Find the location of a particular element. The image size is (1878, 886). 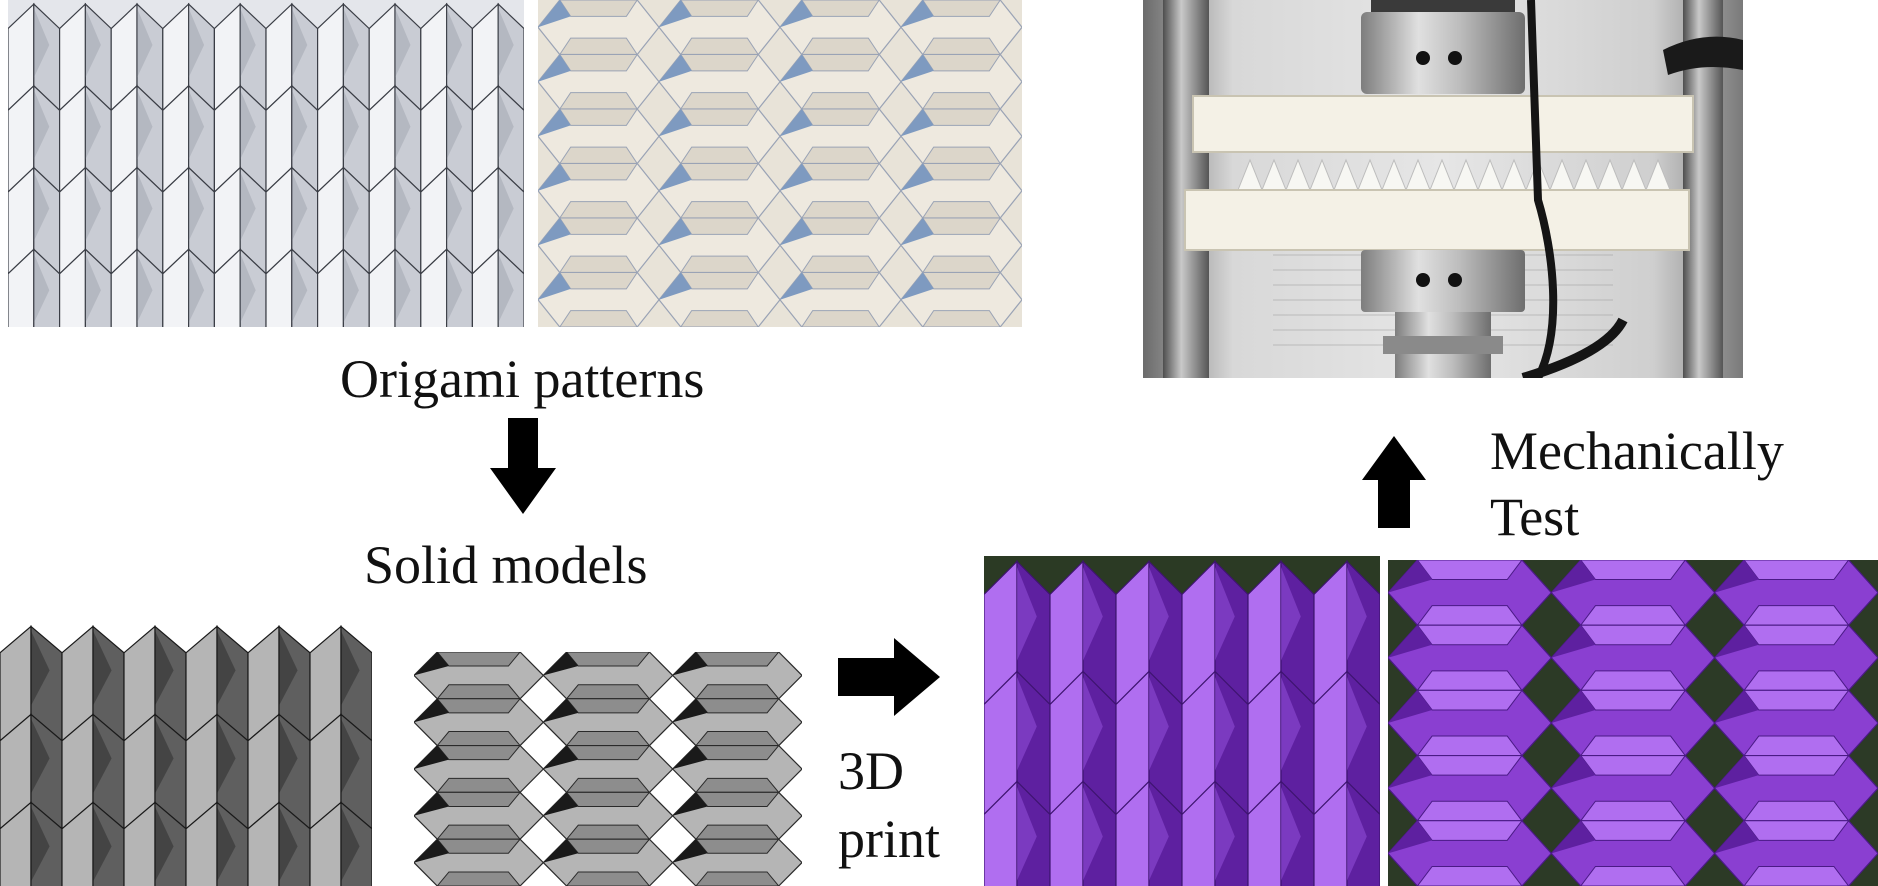

miura-solid-model is located at coordinates (186, 754).